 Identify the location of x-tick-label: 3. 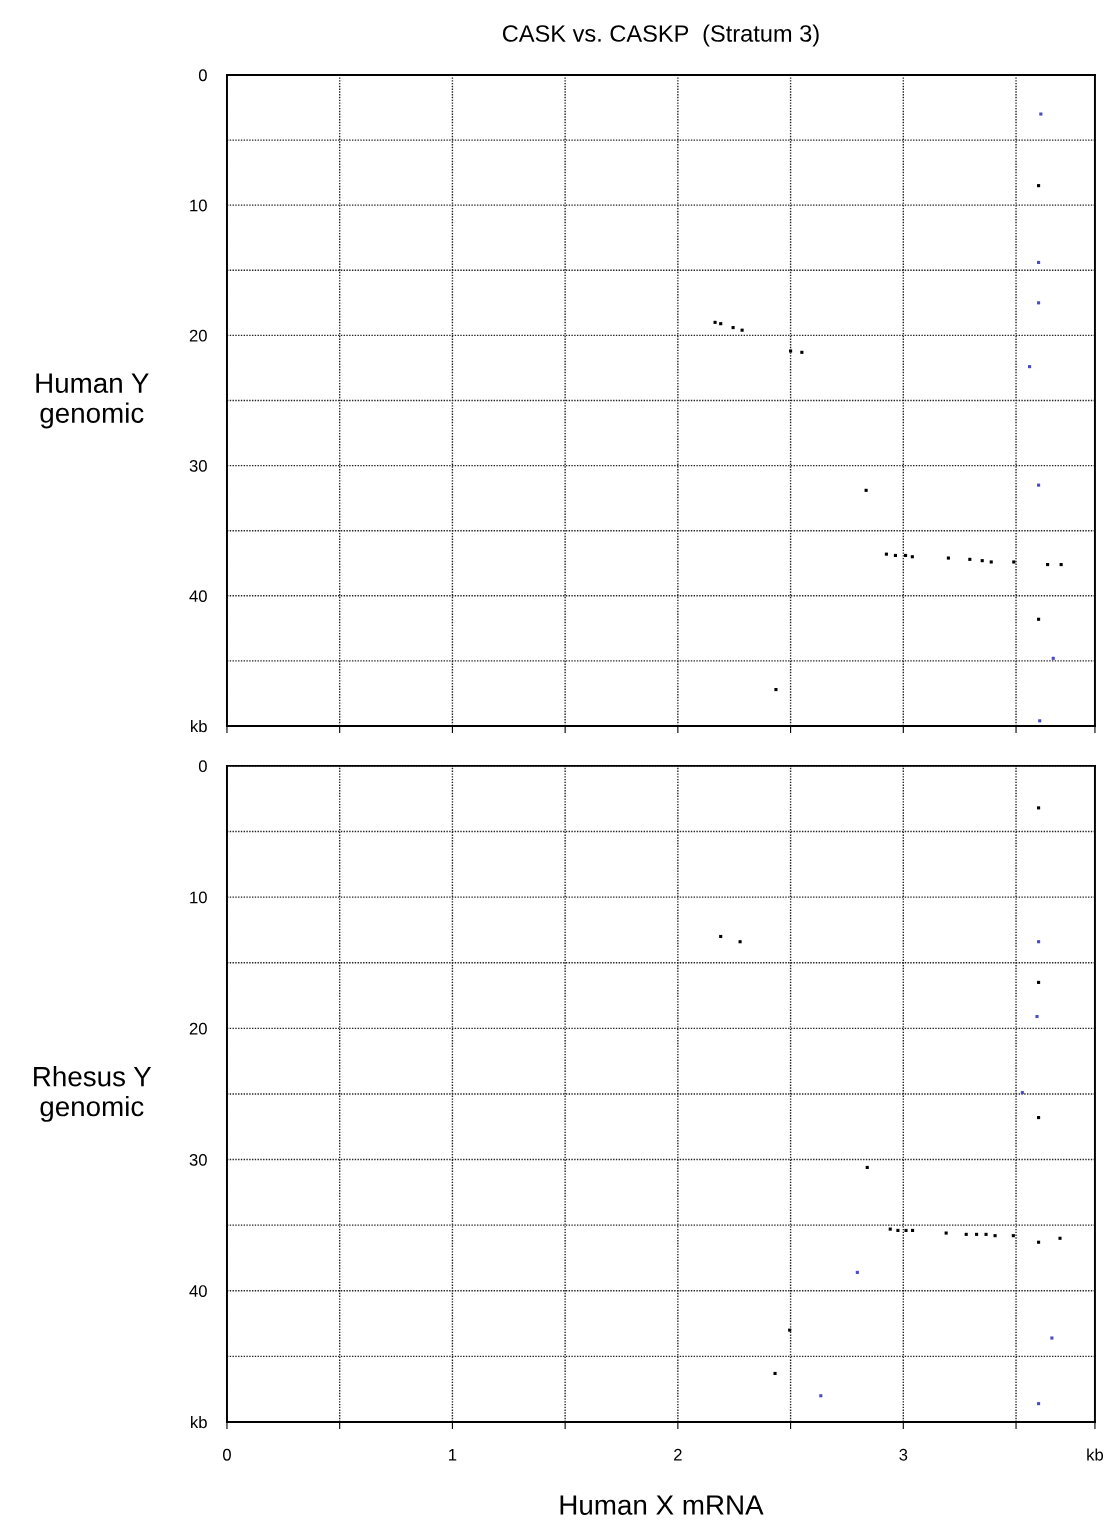
(903, 1454).